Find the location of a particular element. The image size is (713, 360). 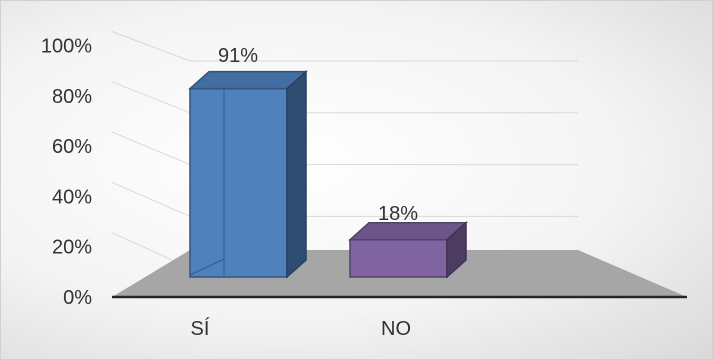

y-tick-label: 40% is located at coordinates (72, 197).